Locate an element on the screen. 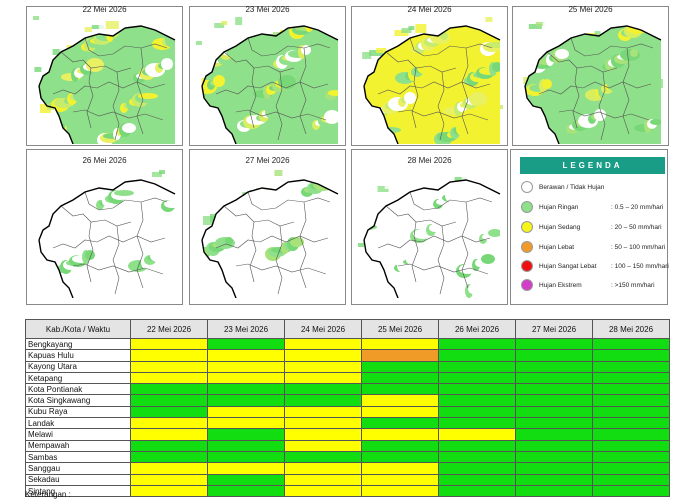 The width and height of the screenshot is (700, 500). map-panel-7: 28 Mei 2026 is located at coordinates (429, 227).